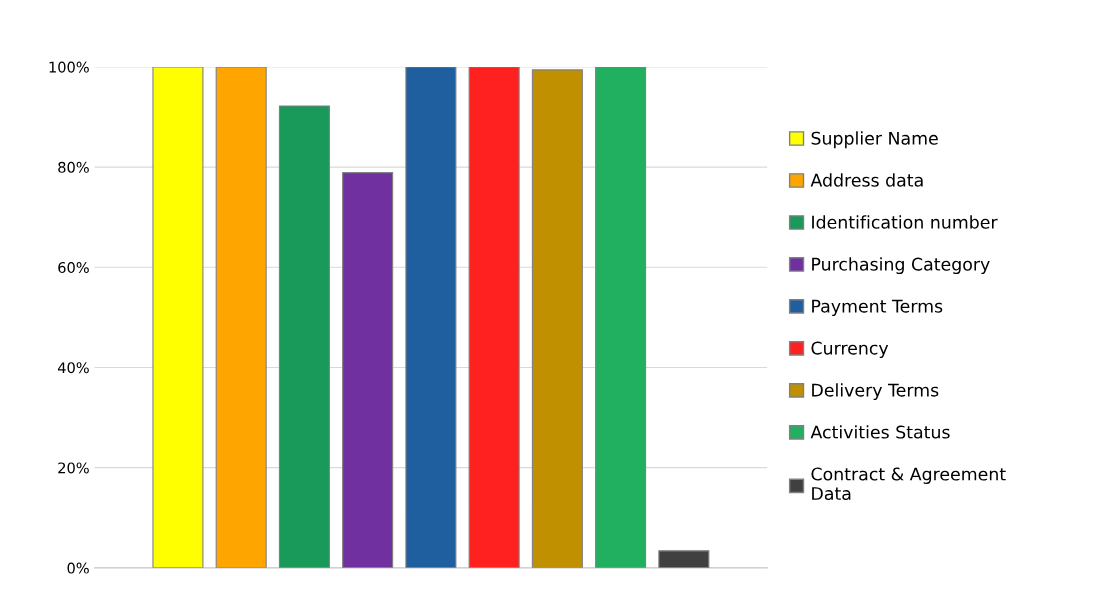 The height and width of the screenshot is (608, 1112). What do you see at coordinates (901, 266) in the screenshot?
I see `legend-label: Purchasing Category` at bounding box center [901, 266].